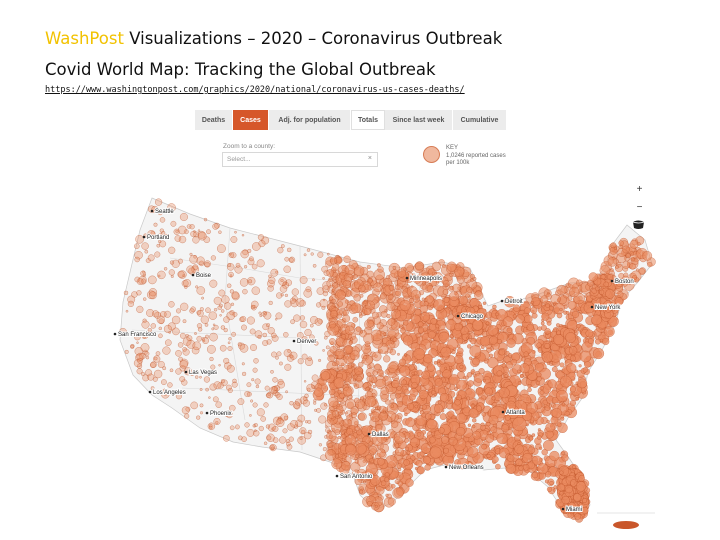 This screenshot has width=720, height=540. What do you see at coordinates (458, 163) in the screenshot?
I see `key-line2: per 100k` at bounding box center [458, 163].